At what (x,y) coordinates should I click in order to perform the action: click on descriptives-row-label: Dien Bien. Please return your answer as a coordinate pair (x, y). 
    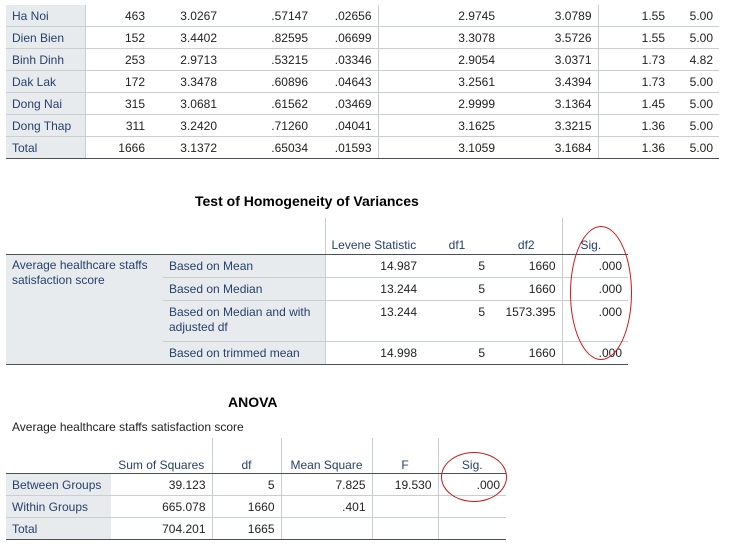
    Looking at the image, I should click on (46, 37).